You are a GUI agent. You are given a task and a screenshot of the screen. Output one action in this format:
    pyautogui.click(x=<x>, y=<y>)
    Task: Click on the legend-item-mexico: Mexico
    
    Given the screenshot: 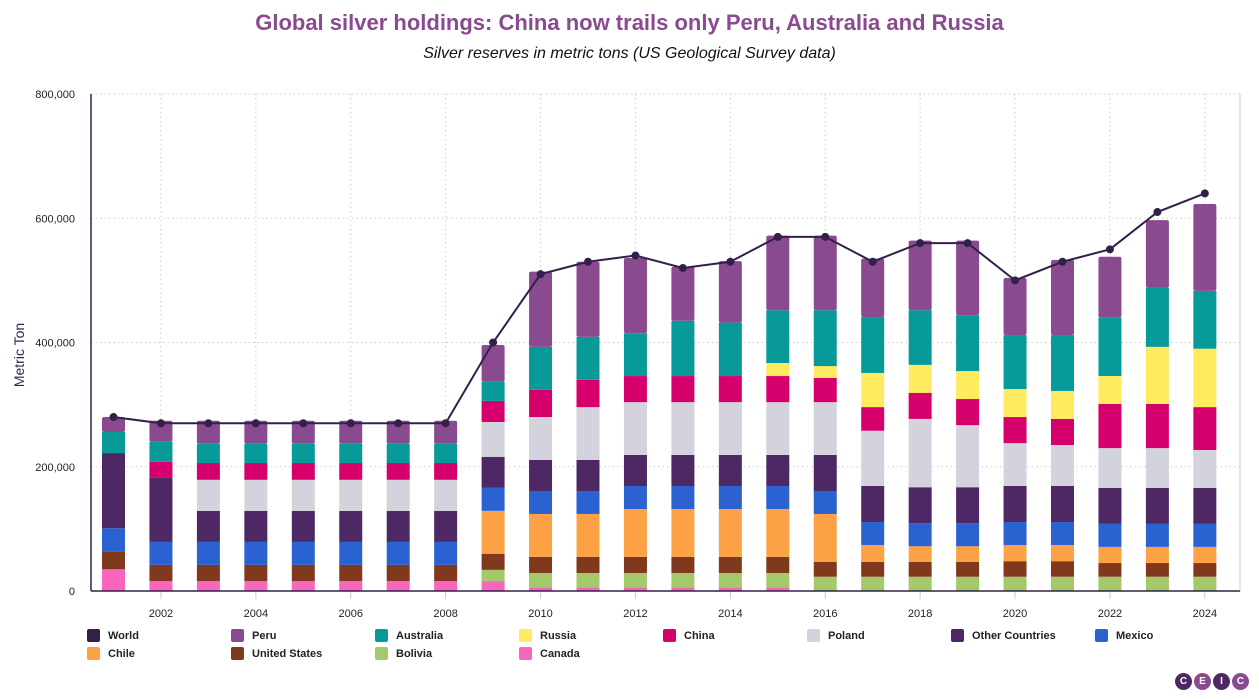 What is the action you would take?
    pyautogui.click(x=1124, y=635)
    